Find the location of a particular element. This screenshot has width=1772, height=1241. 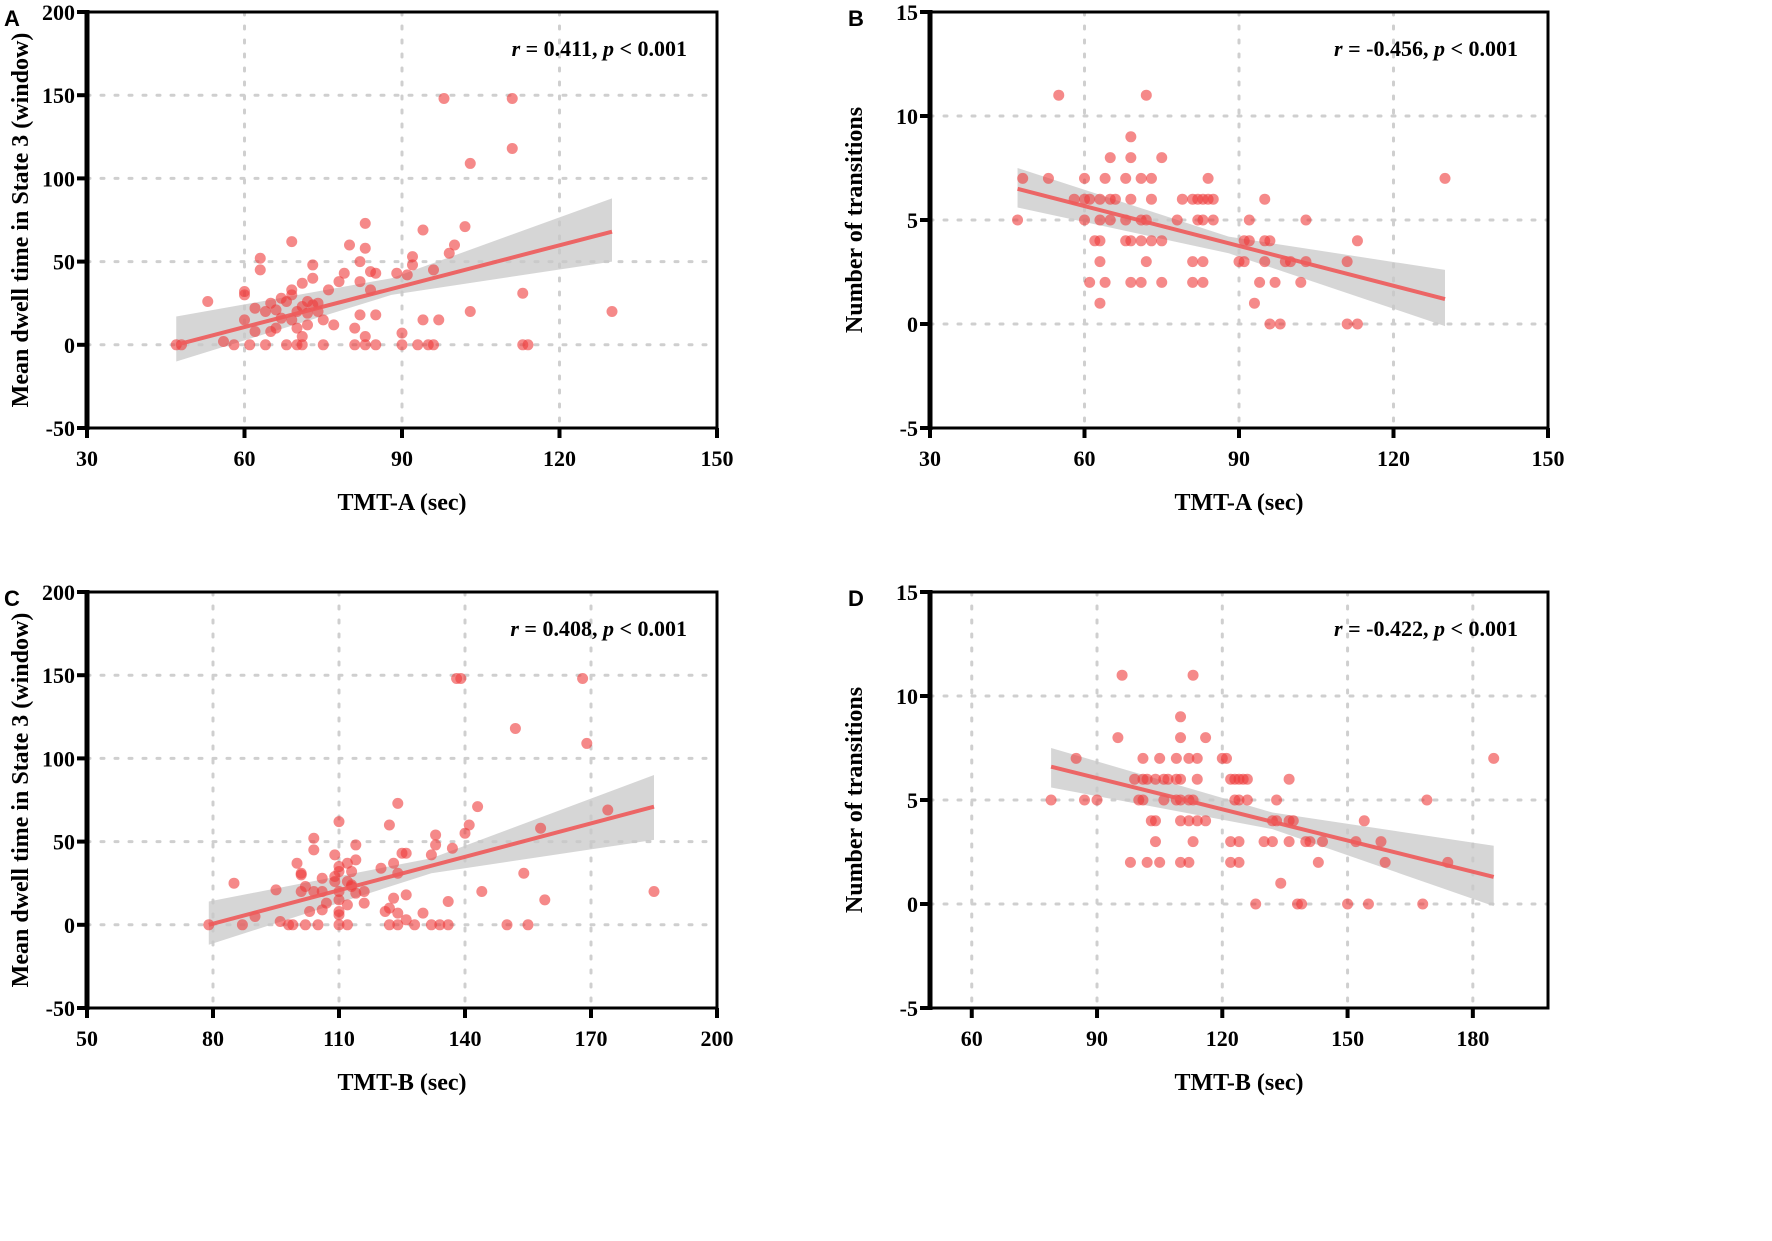

confidence-band is located at coordinates (1231, 247).